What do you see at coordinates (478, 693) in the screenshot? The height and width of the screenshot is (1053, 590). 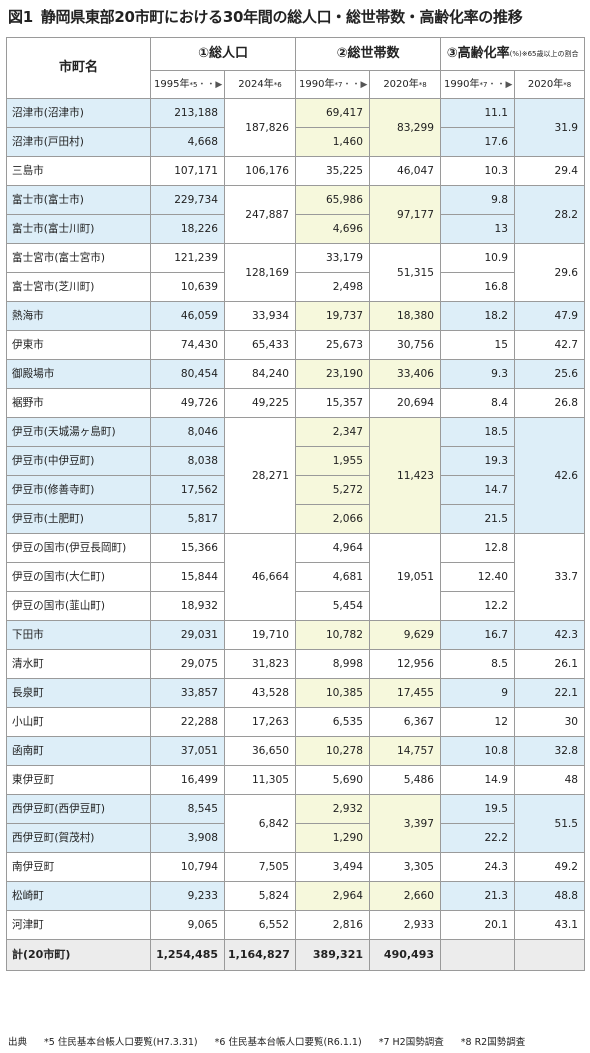 I see `age-1990-cell: 9` at bounding box center [478, 693].